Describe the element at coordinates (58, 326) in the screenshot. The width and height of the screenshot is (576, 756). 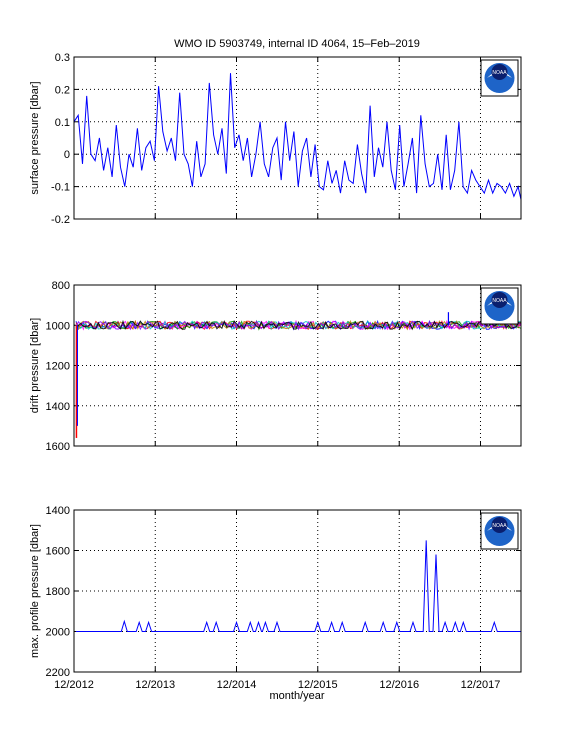
I see `y-tick-label: 1000` at that location.